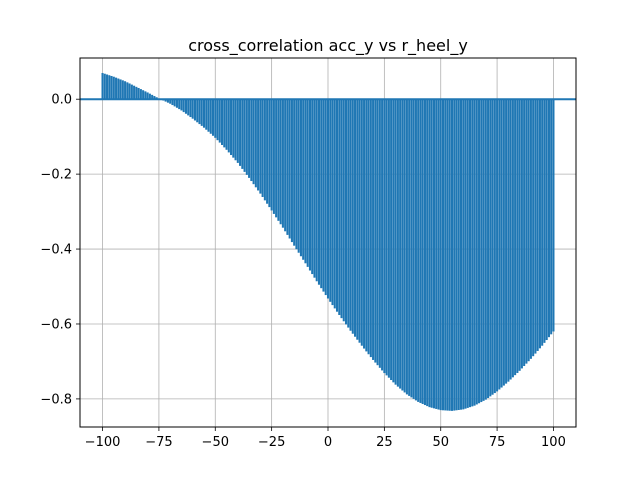 The width and height of the screenshot is (640, 480). Describe the element at coordinates (56, 175) in the screenshot. I see `y-tick-label: −0.2` at that location.